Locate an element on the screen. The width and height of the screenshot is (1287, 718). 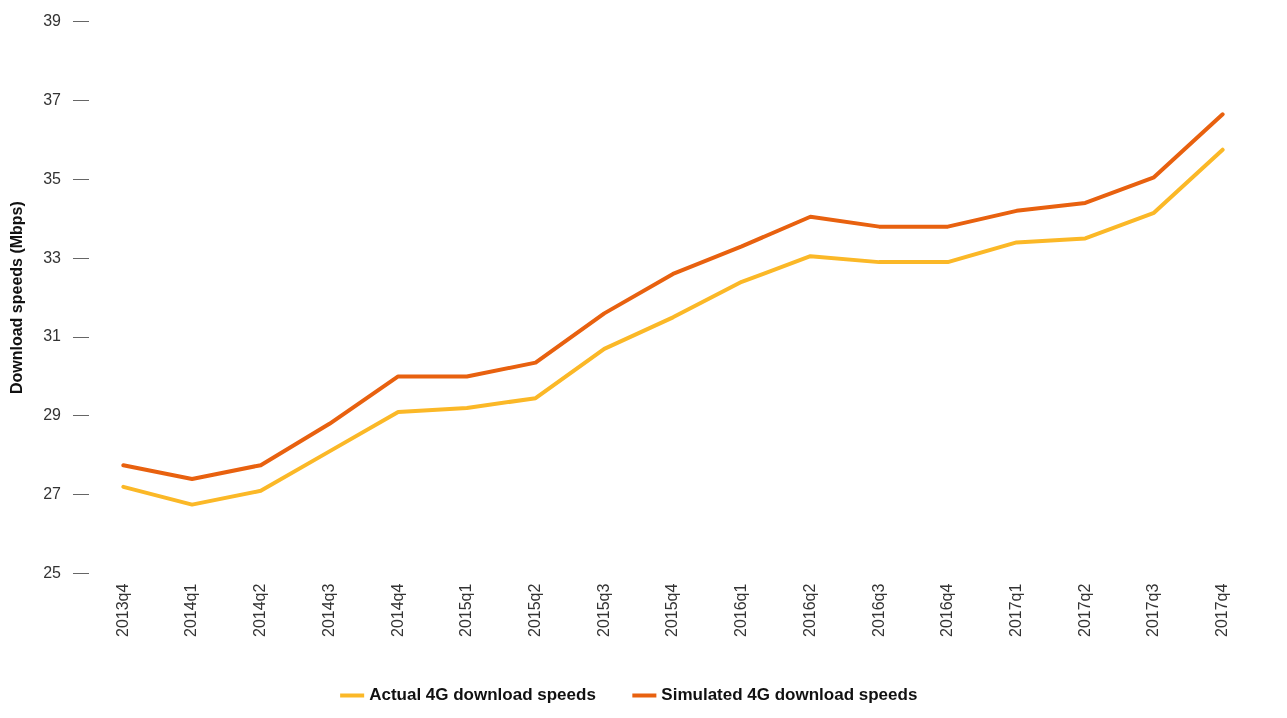
x-tick-label: 2017q1 is located at coordinates (1015, 610).